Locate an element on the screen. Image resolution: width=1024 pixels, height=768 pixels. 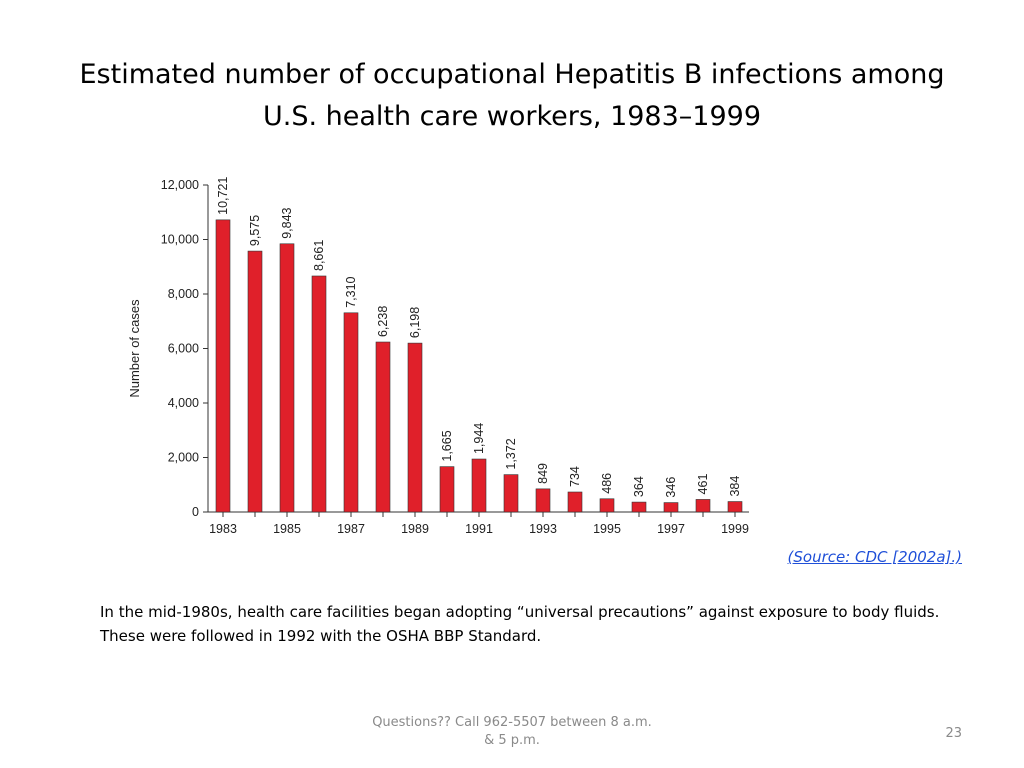
x-tick-label: 1997 is located at coordinates (671, 529).